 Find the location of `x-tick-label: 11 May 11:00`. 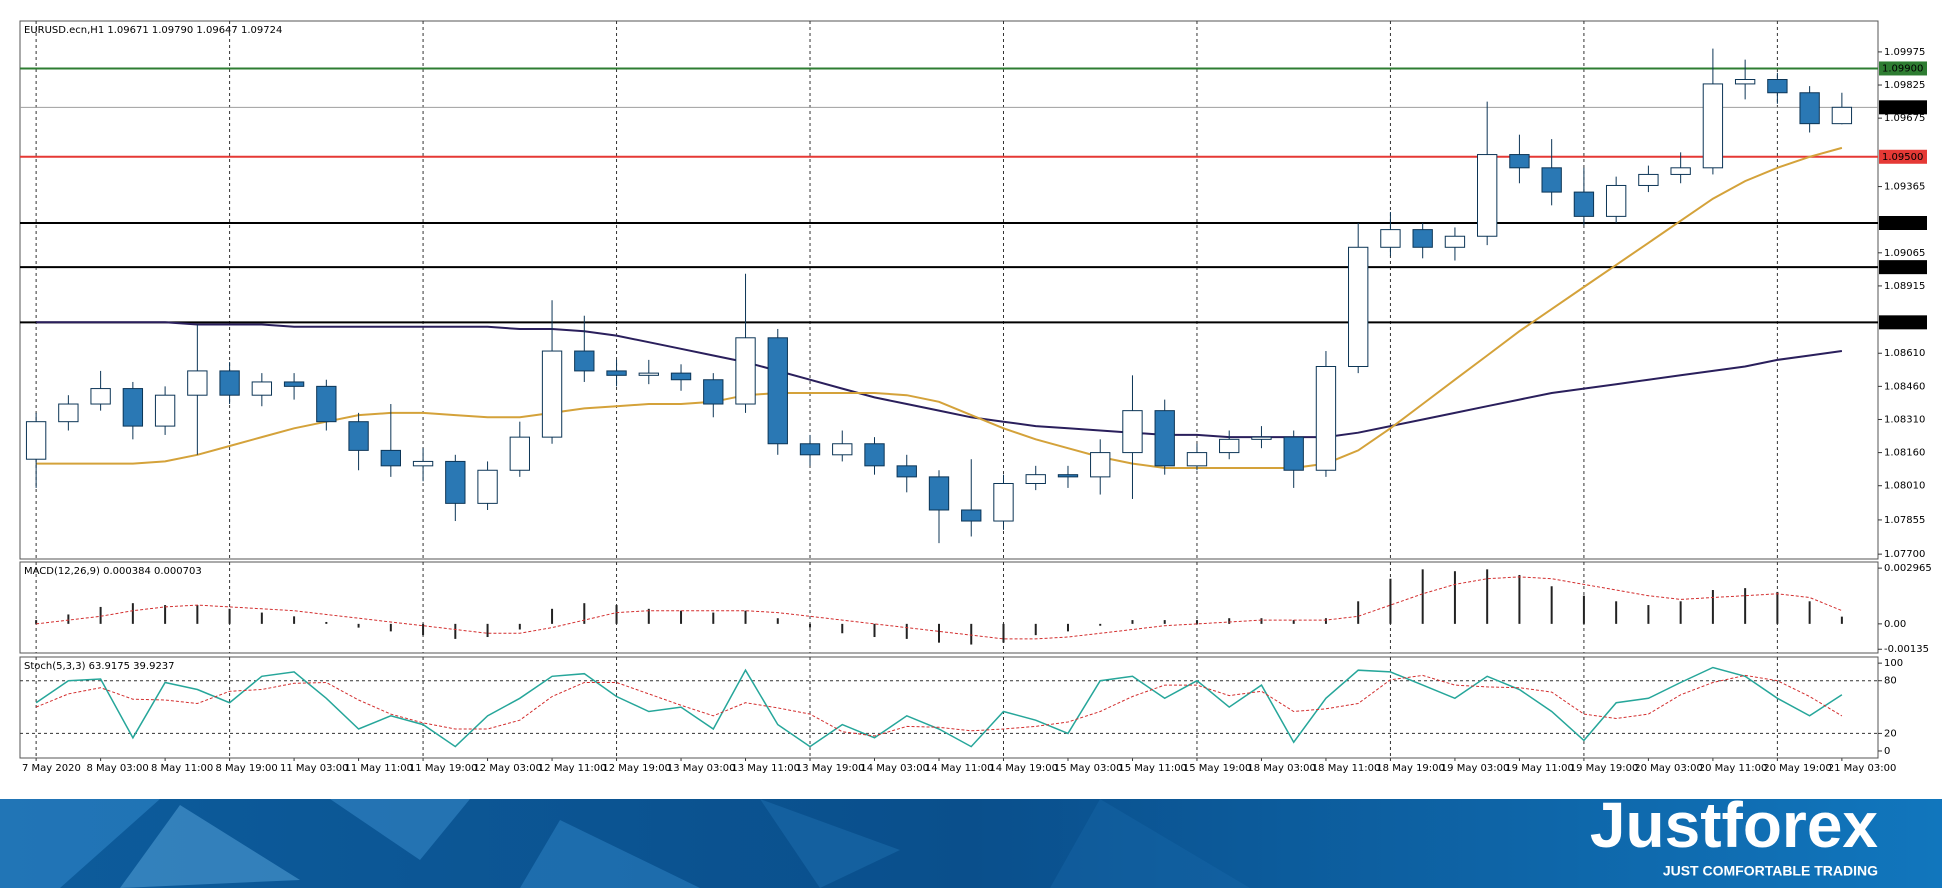

x-tick-label: 11 May 11:00 is located at coordinates (378, 768).